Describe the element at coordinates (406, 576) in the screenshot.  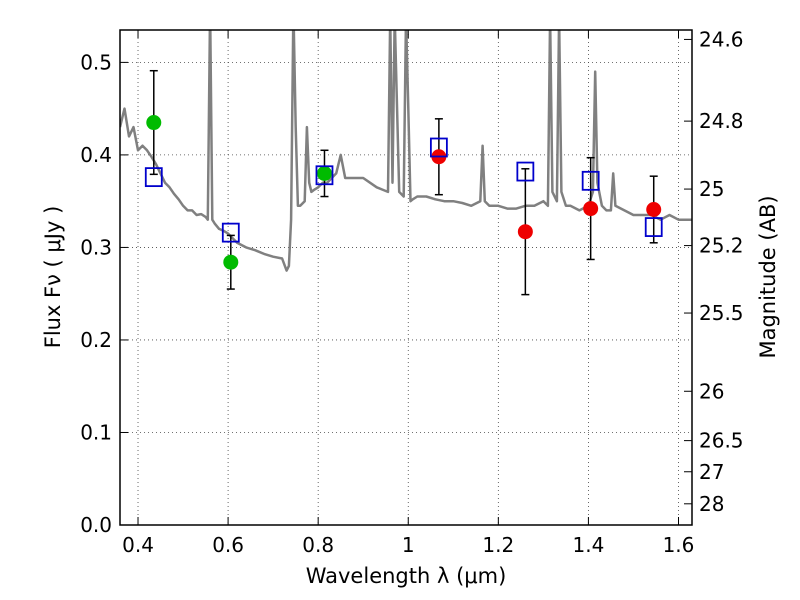
I see `x-axis-label: Wavelength λ (μm)` at that location.